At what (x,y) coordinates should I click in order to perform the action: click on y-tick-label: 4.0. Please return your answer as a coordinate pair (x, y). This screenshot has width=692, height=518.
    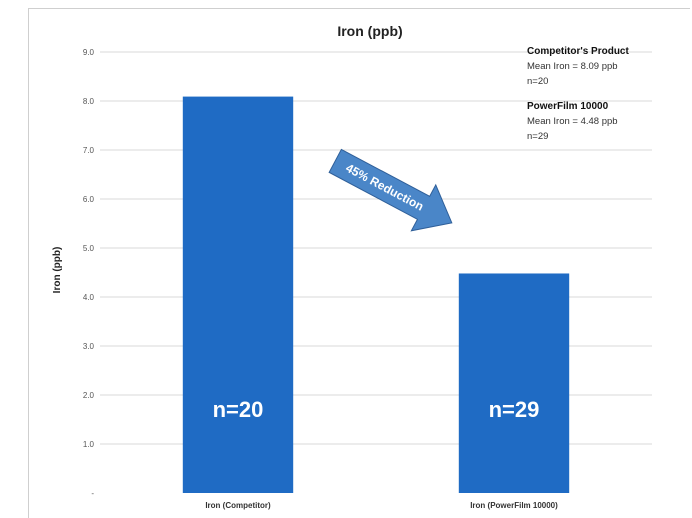
    Looking at the image, I should click on (89, 297).